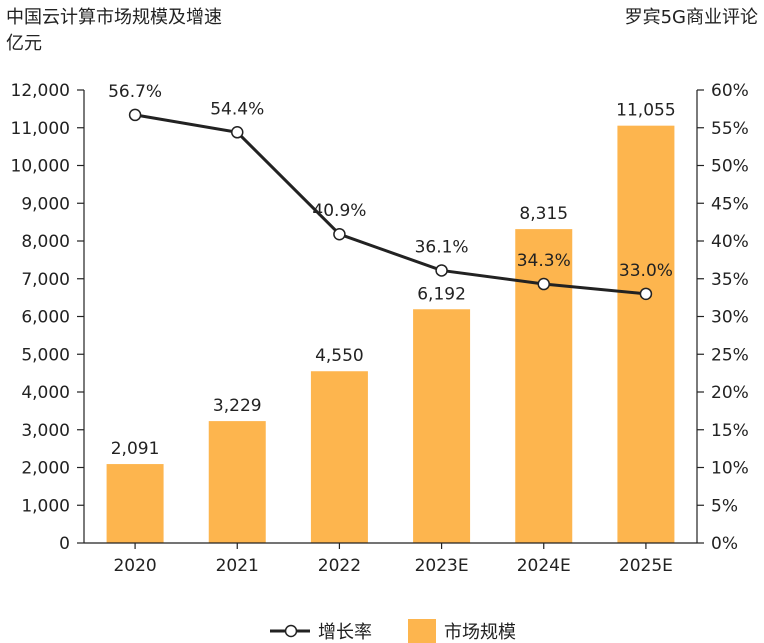 Image resolution: width=764 pixels, height=643 pixels. What do you see at coordinates (339, 356) in the screenshot?
I see `bar-value-label: 4,550` at bounding box center [339, 356].